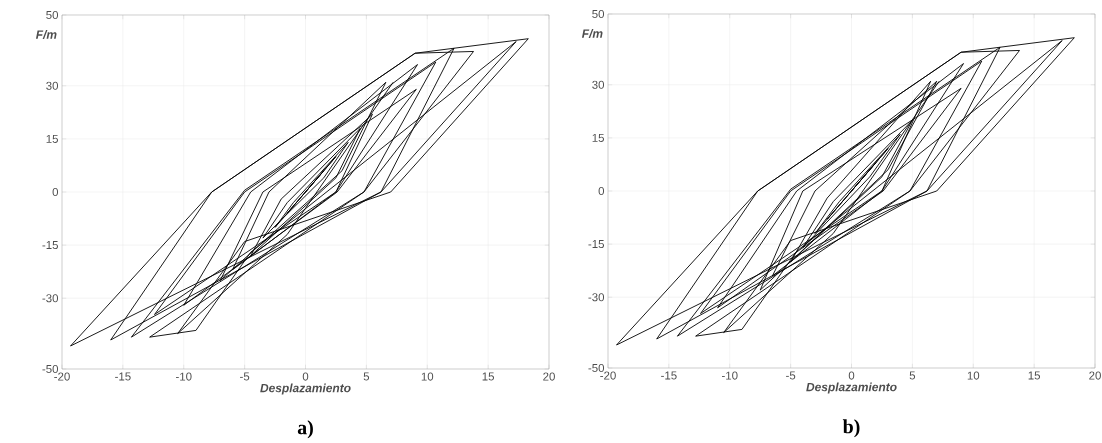 This screenshot has height=443, width=1102. I want to click on text: b), so click(851, 428).